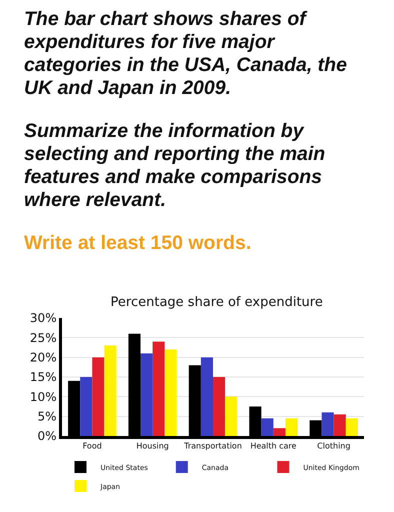  Describe the element at coordinates (43, 377) in the screenshot. I see `y-tick-label: 15%` at that location.